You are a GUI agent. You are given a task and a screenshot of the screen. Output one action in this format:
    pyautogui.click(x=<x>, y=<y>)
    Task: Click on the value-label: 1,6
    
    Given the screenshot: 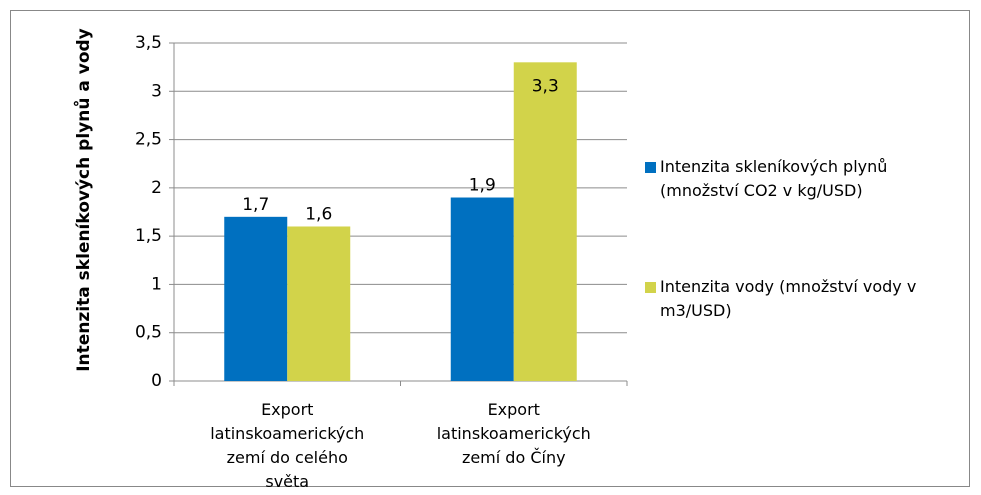 What is the action you would take?
    pyautogui.click(x=318, y=214)
    